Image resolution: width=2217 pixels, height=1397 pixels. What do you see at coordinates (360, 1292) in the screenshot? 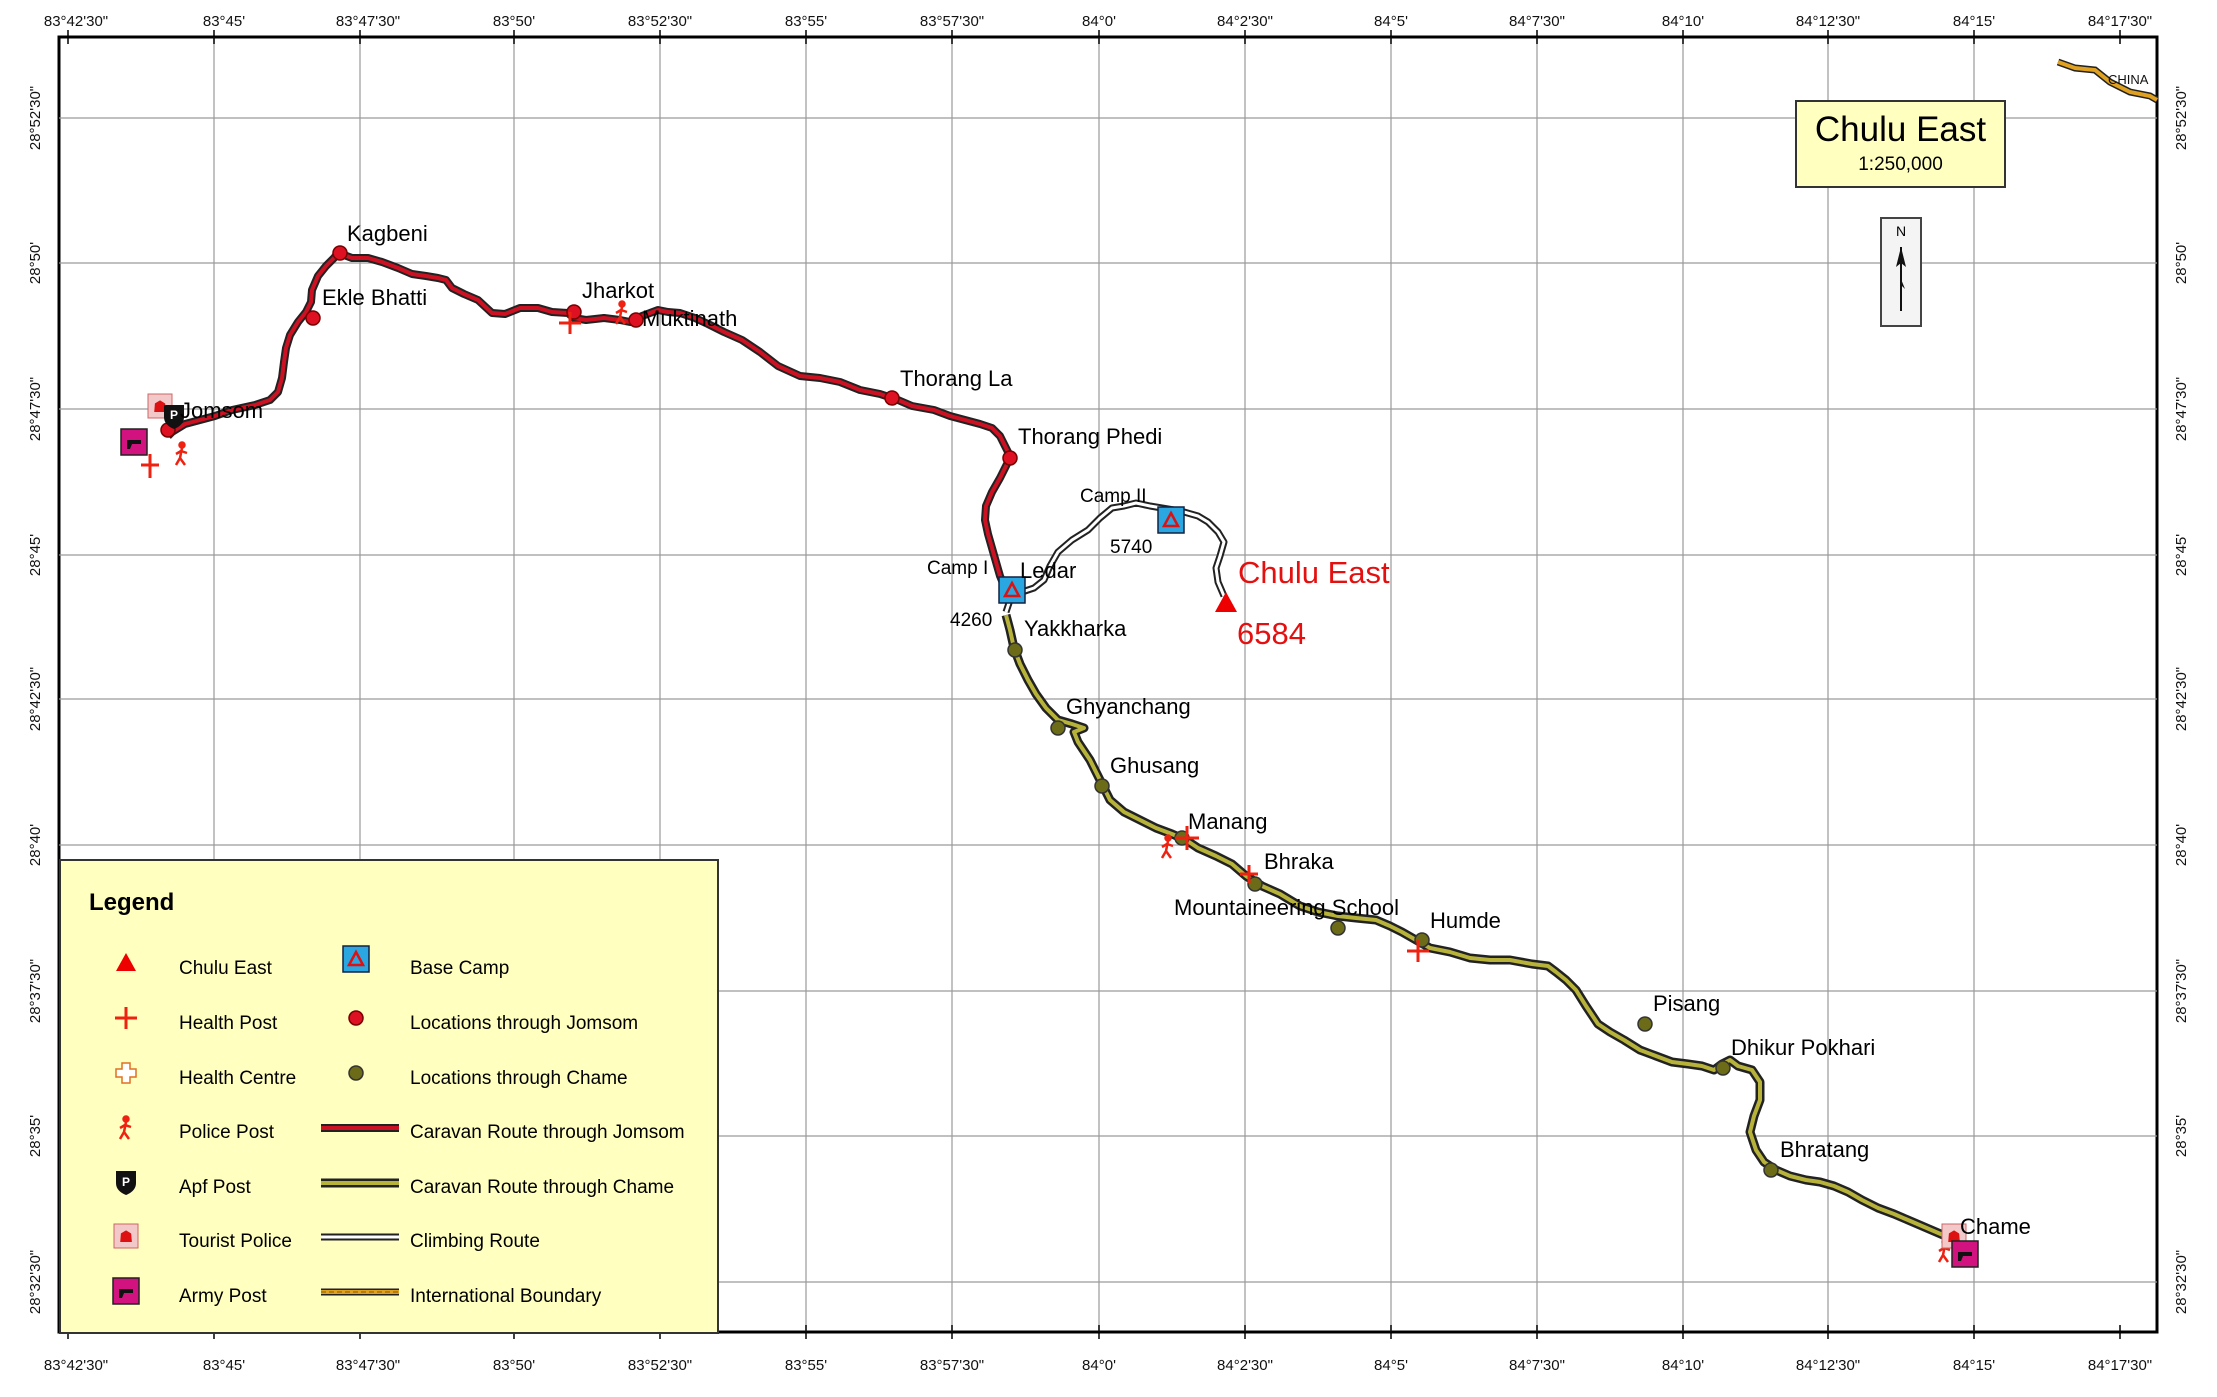
I see `boundary-line-icon` at bounding box center [360, 1292].